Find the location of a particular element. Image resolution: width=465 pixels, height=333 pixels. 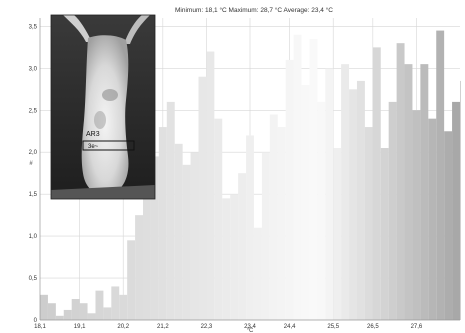

x-tick-label: 19,1 is located at coordinates (80, 327).